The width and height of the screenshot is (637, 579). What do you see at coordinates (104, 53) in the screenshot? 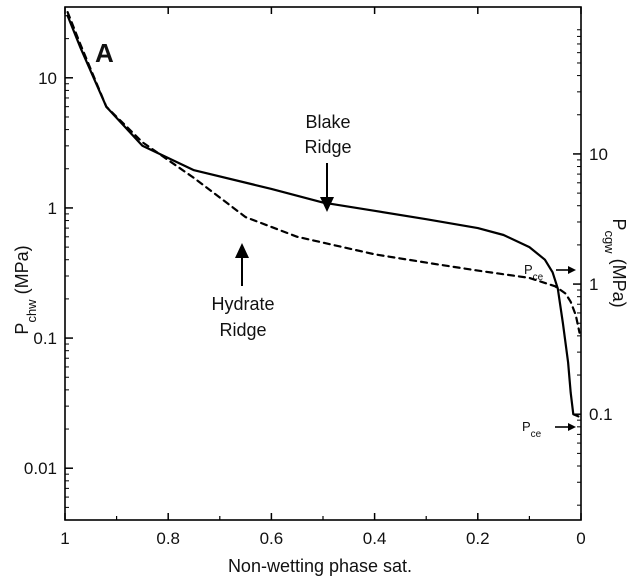
I see `panel-label: A` at bounding box center [104, 53].